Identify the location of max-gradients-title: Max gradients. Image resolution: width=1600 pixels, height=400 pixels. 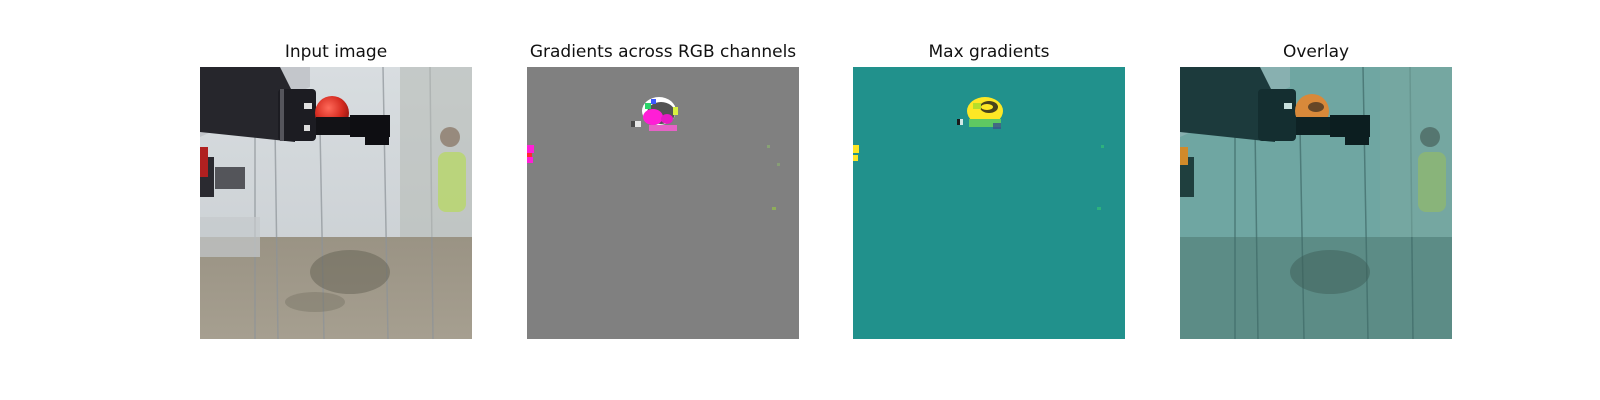
(989, 52).